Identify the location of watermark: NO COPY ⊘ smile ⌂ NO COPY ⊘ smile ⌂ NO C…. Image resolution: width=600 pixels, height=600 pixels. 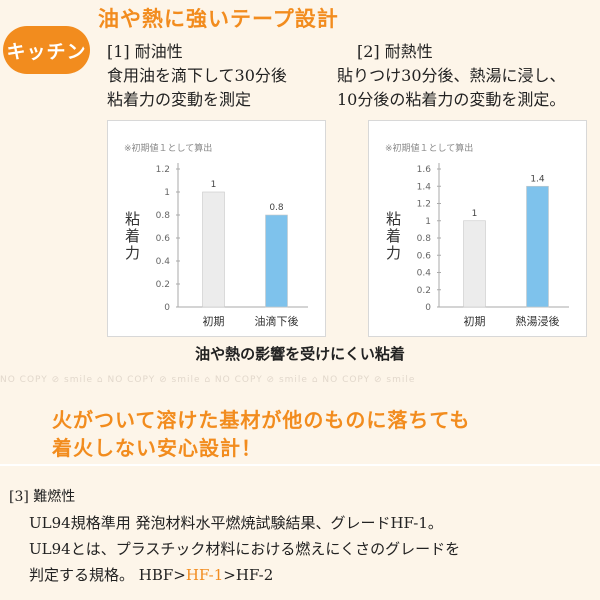
(208, 380).